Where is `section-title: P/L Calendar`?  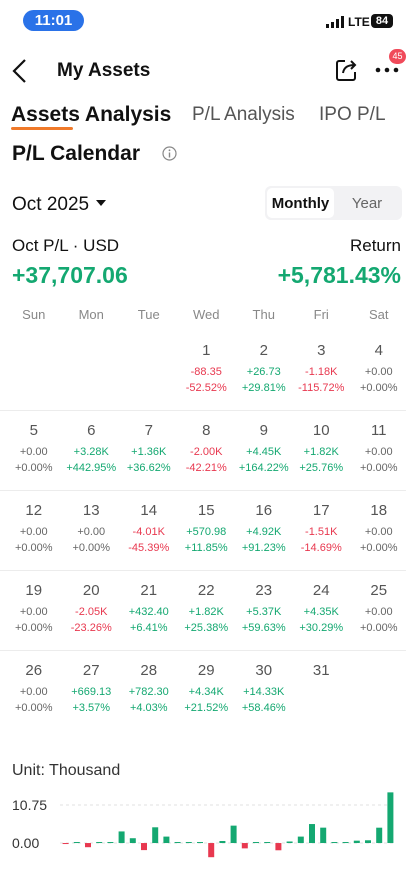
section-title: P/L Calendar is located at coordinates (76, 153).